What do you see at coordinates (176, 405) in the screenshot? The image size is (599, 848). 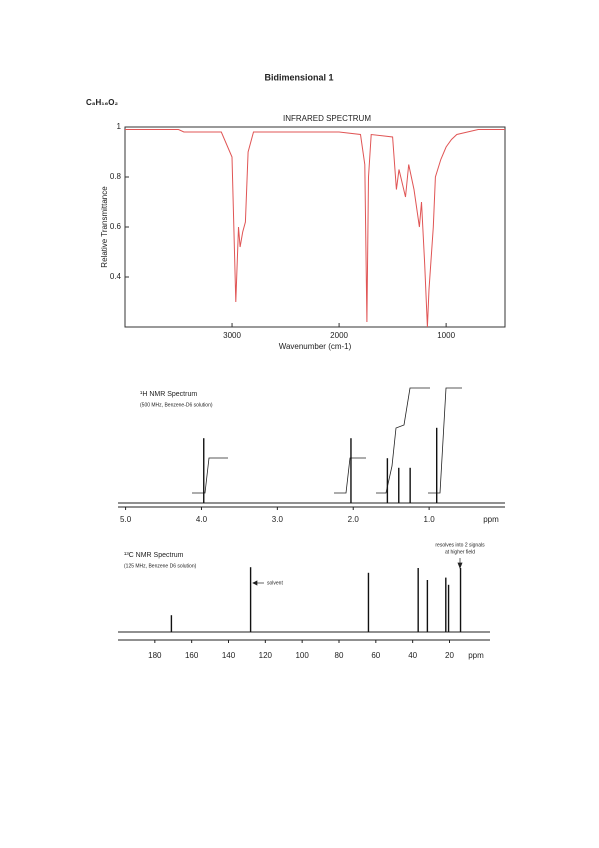 I see `chart-subtitle: (500 MHz, Benzene-D6 solution)` at bounding box center [176, 405].